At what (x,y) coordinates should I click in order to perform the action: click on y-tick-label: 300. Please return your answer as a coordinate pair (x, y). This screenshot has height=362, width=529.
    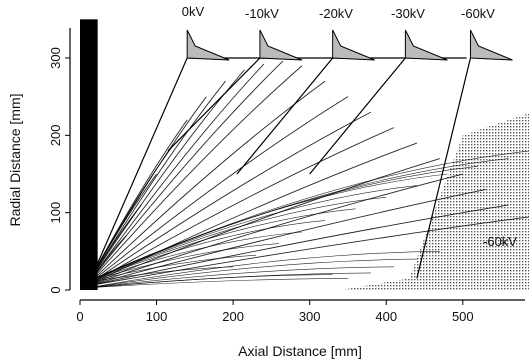
    Looking at the image, I should click on (55, 58).